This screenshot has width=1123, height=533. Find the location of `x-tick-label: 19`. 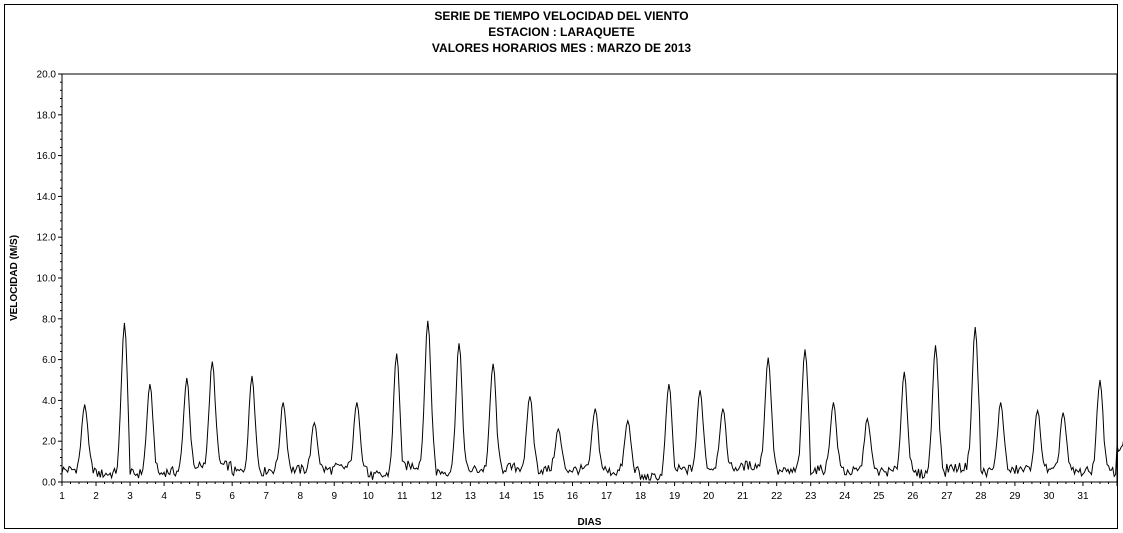

x-tick-label: 19 is located at coordinates (675, 496).